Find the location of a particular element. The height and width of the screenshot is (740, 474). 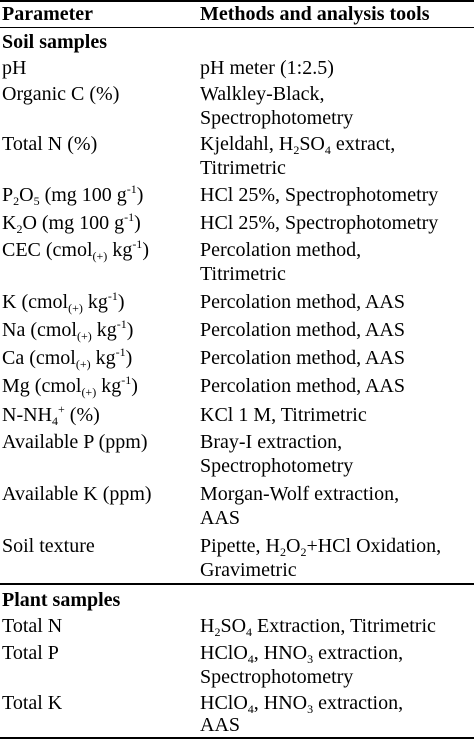

param-available-k: Available K (ppm) is located at coordinates (77, 494).